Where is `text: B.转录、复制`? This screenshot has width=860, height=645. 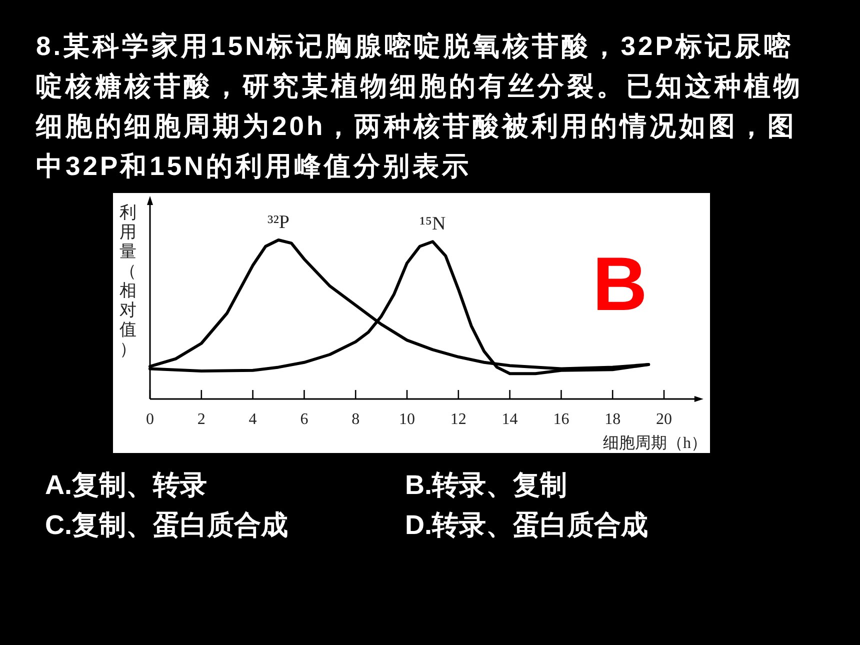
text: B.转录、复制 is located at coordinates (486, 485).